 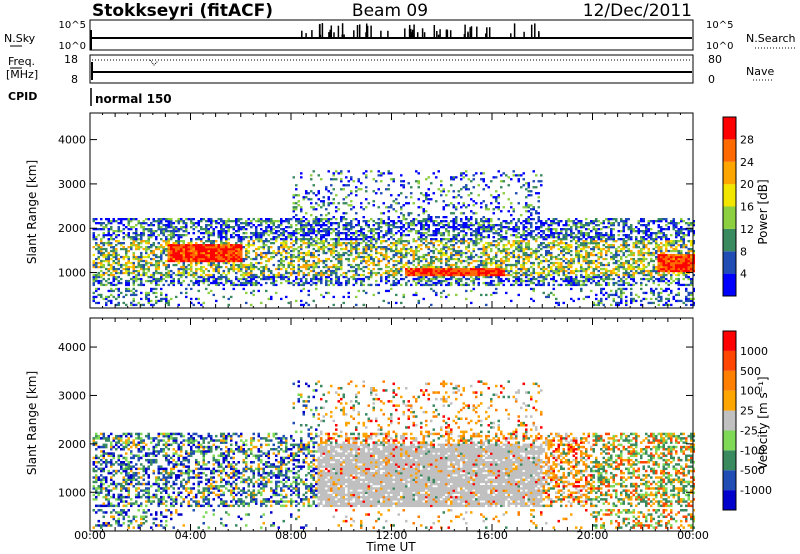 What do you see at coordinates (22, 96) in the screenshot?
I see `cpid-label: CPID` at bounding box center [22, 96].